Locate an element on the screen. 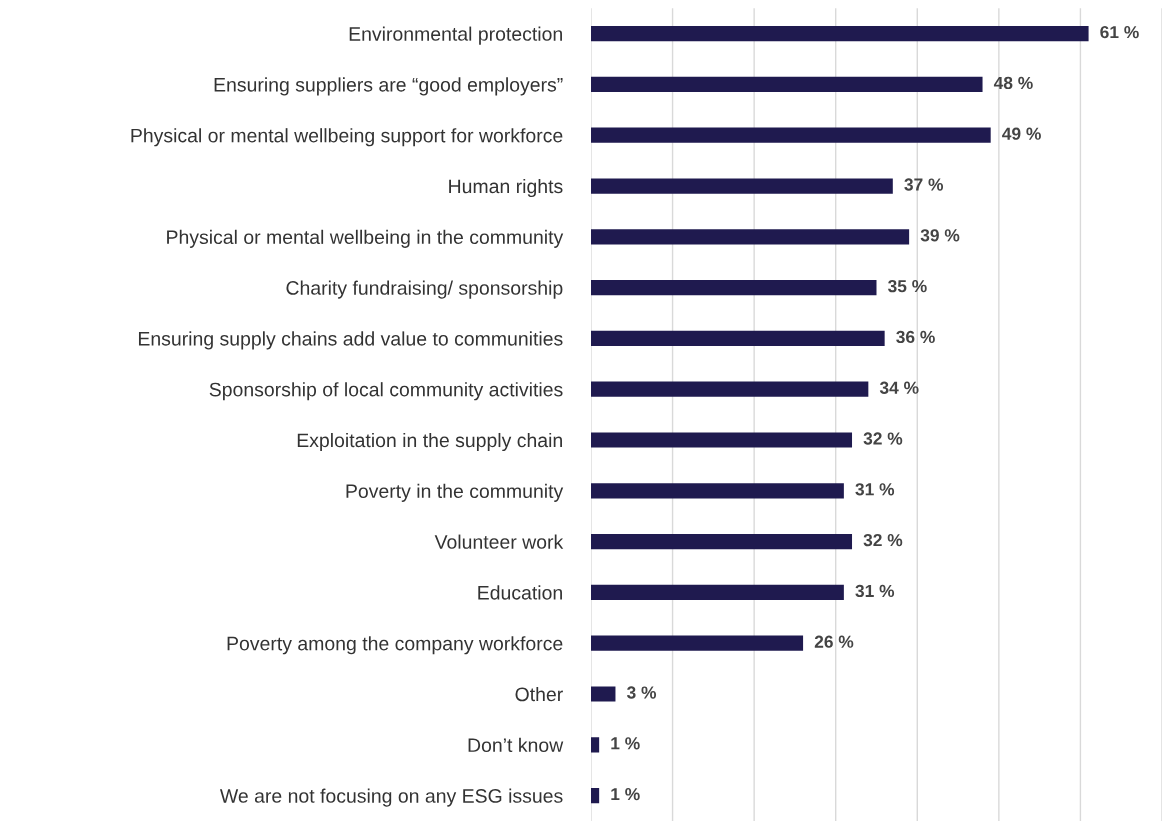 The width and height of the screenshot is (1162, 821). y-tick-label: Other is located at coordinates (539, 694).